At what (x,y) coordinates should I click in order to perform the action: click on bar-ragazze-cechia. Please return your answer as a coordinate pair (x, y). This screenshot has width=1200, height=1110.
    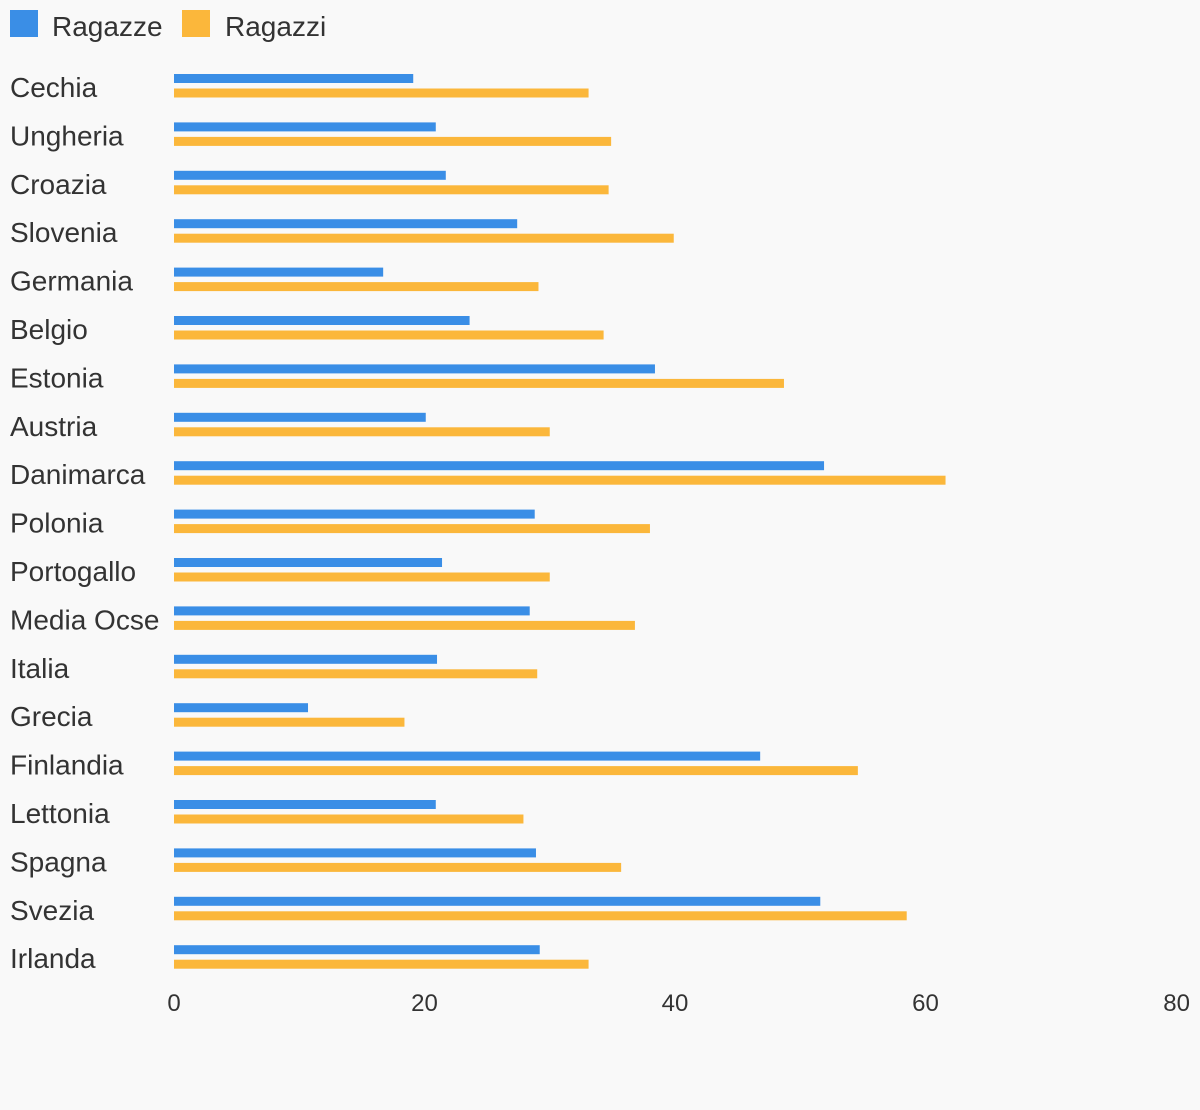
    Looking at the image, I should click on (294, 78).